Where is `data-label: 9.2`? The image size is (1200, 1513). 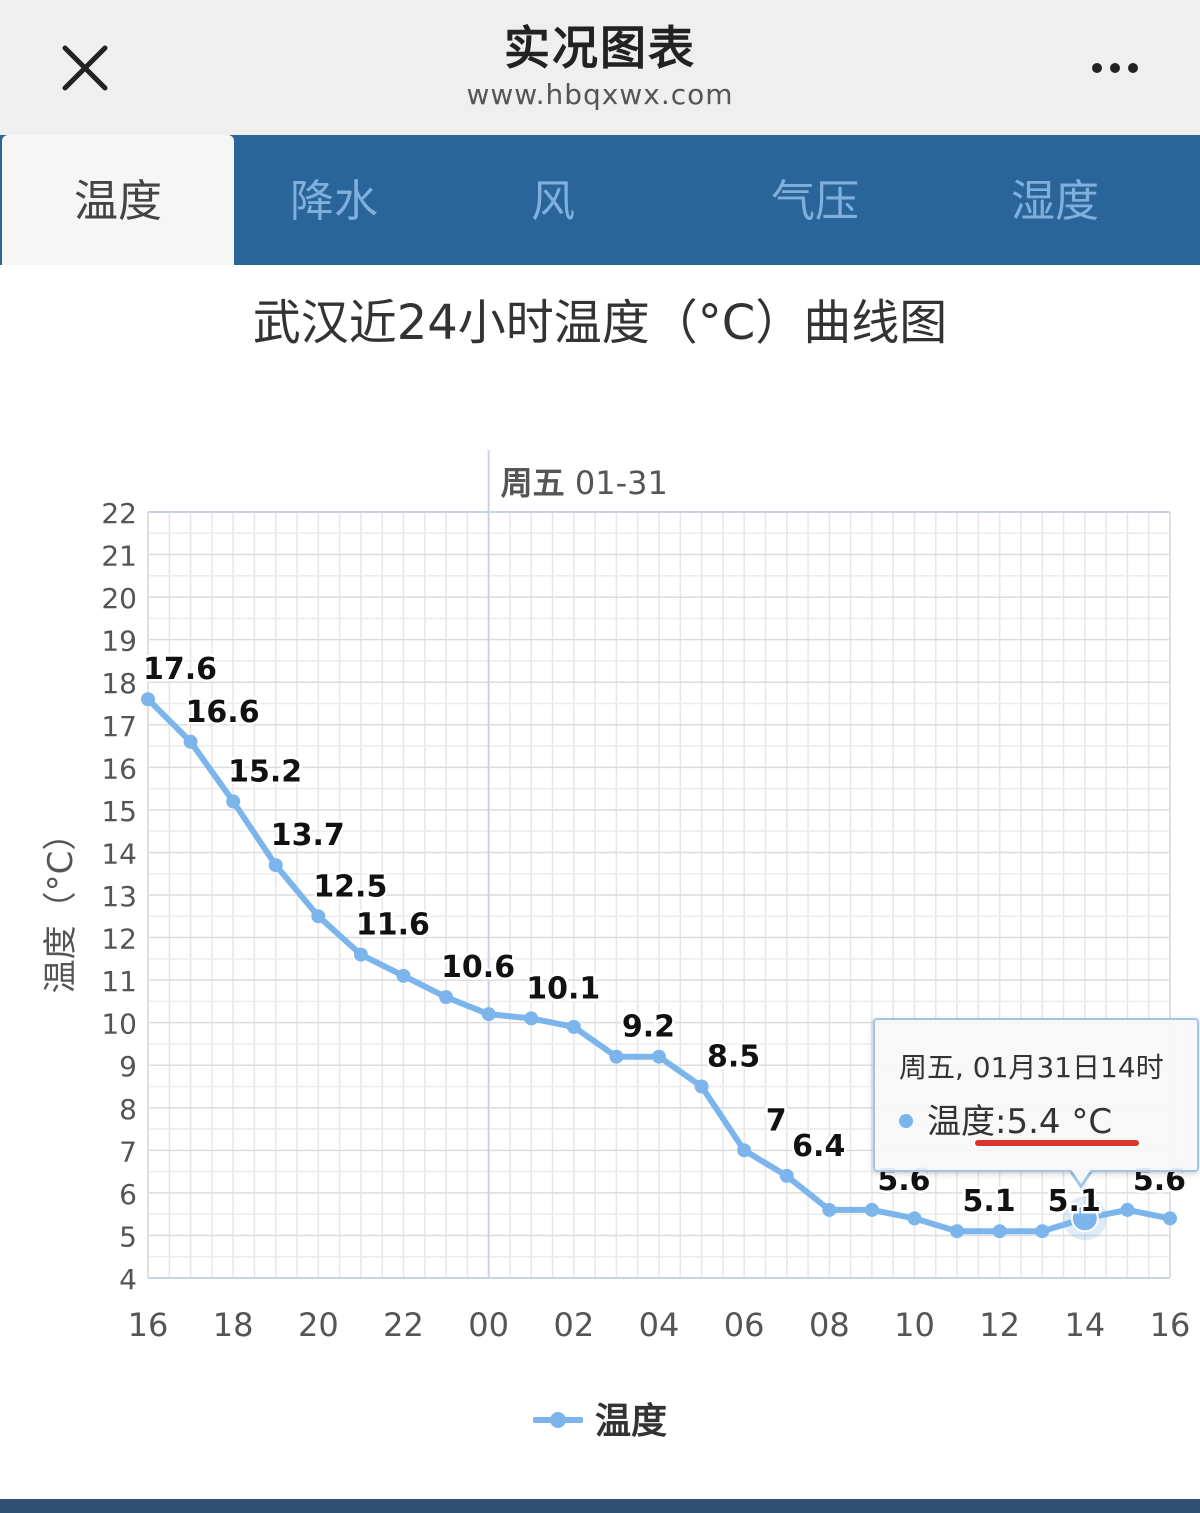
data-label: 9.2 is located at coordinates (648, 1027).